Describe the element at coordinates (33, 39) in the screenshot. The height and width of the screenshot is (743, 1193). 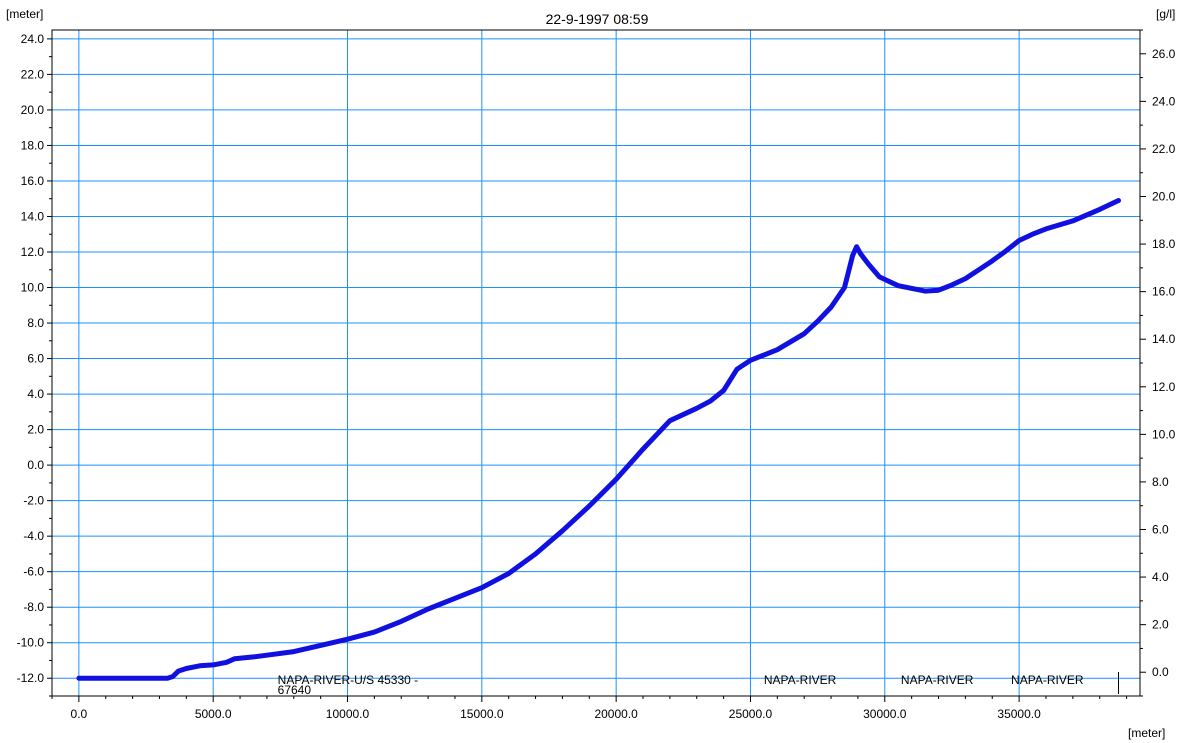
I see `y-left-tick-label: 24.0` at that location.